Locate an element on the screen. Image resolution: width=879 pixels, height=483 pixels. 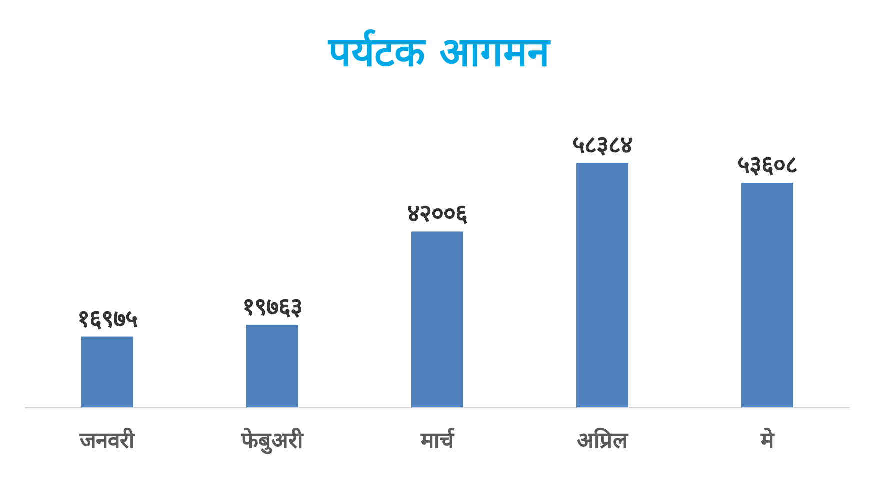
data-label: ४२००६ is located at coordinates (438, 214).